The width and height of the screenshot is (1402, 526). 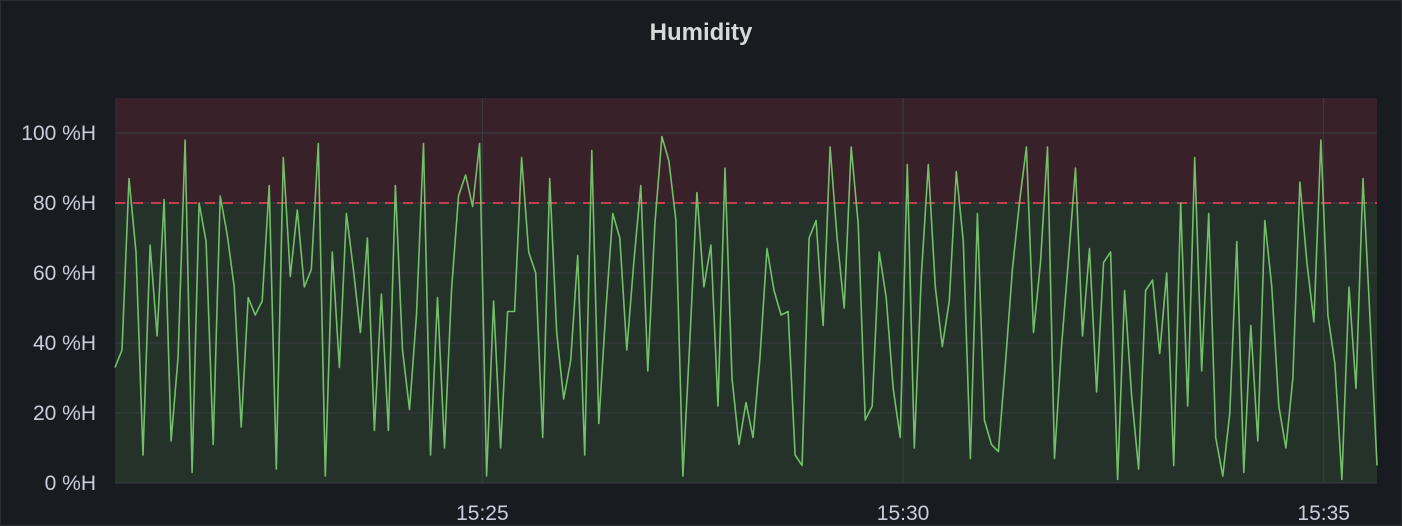 What do you see at coordinates (903, 513) in the screenshot?
I see `x-tick-label: 15:30` at bounding box center [903, 513].